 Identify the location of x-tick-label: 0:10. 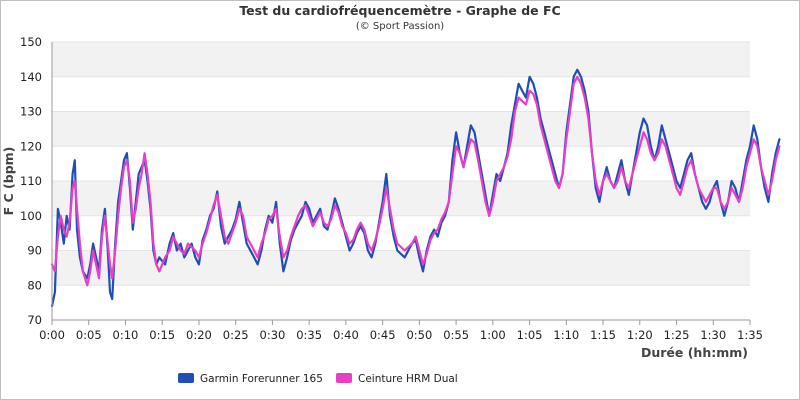
(126, 335).